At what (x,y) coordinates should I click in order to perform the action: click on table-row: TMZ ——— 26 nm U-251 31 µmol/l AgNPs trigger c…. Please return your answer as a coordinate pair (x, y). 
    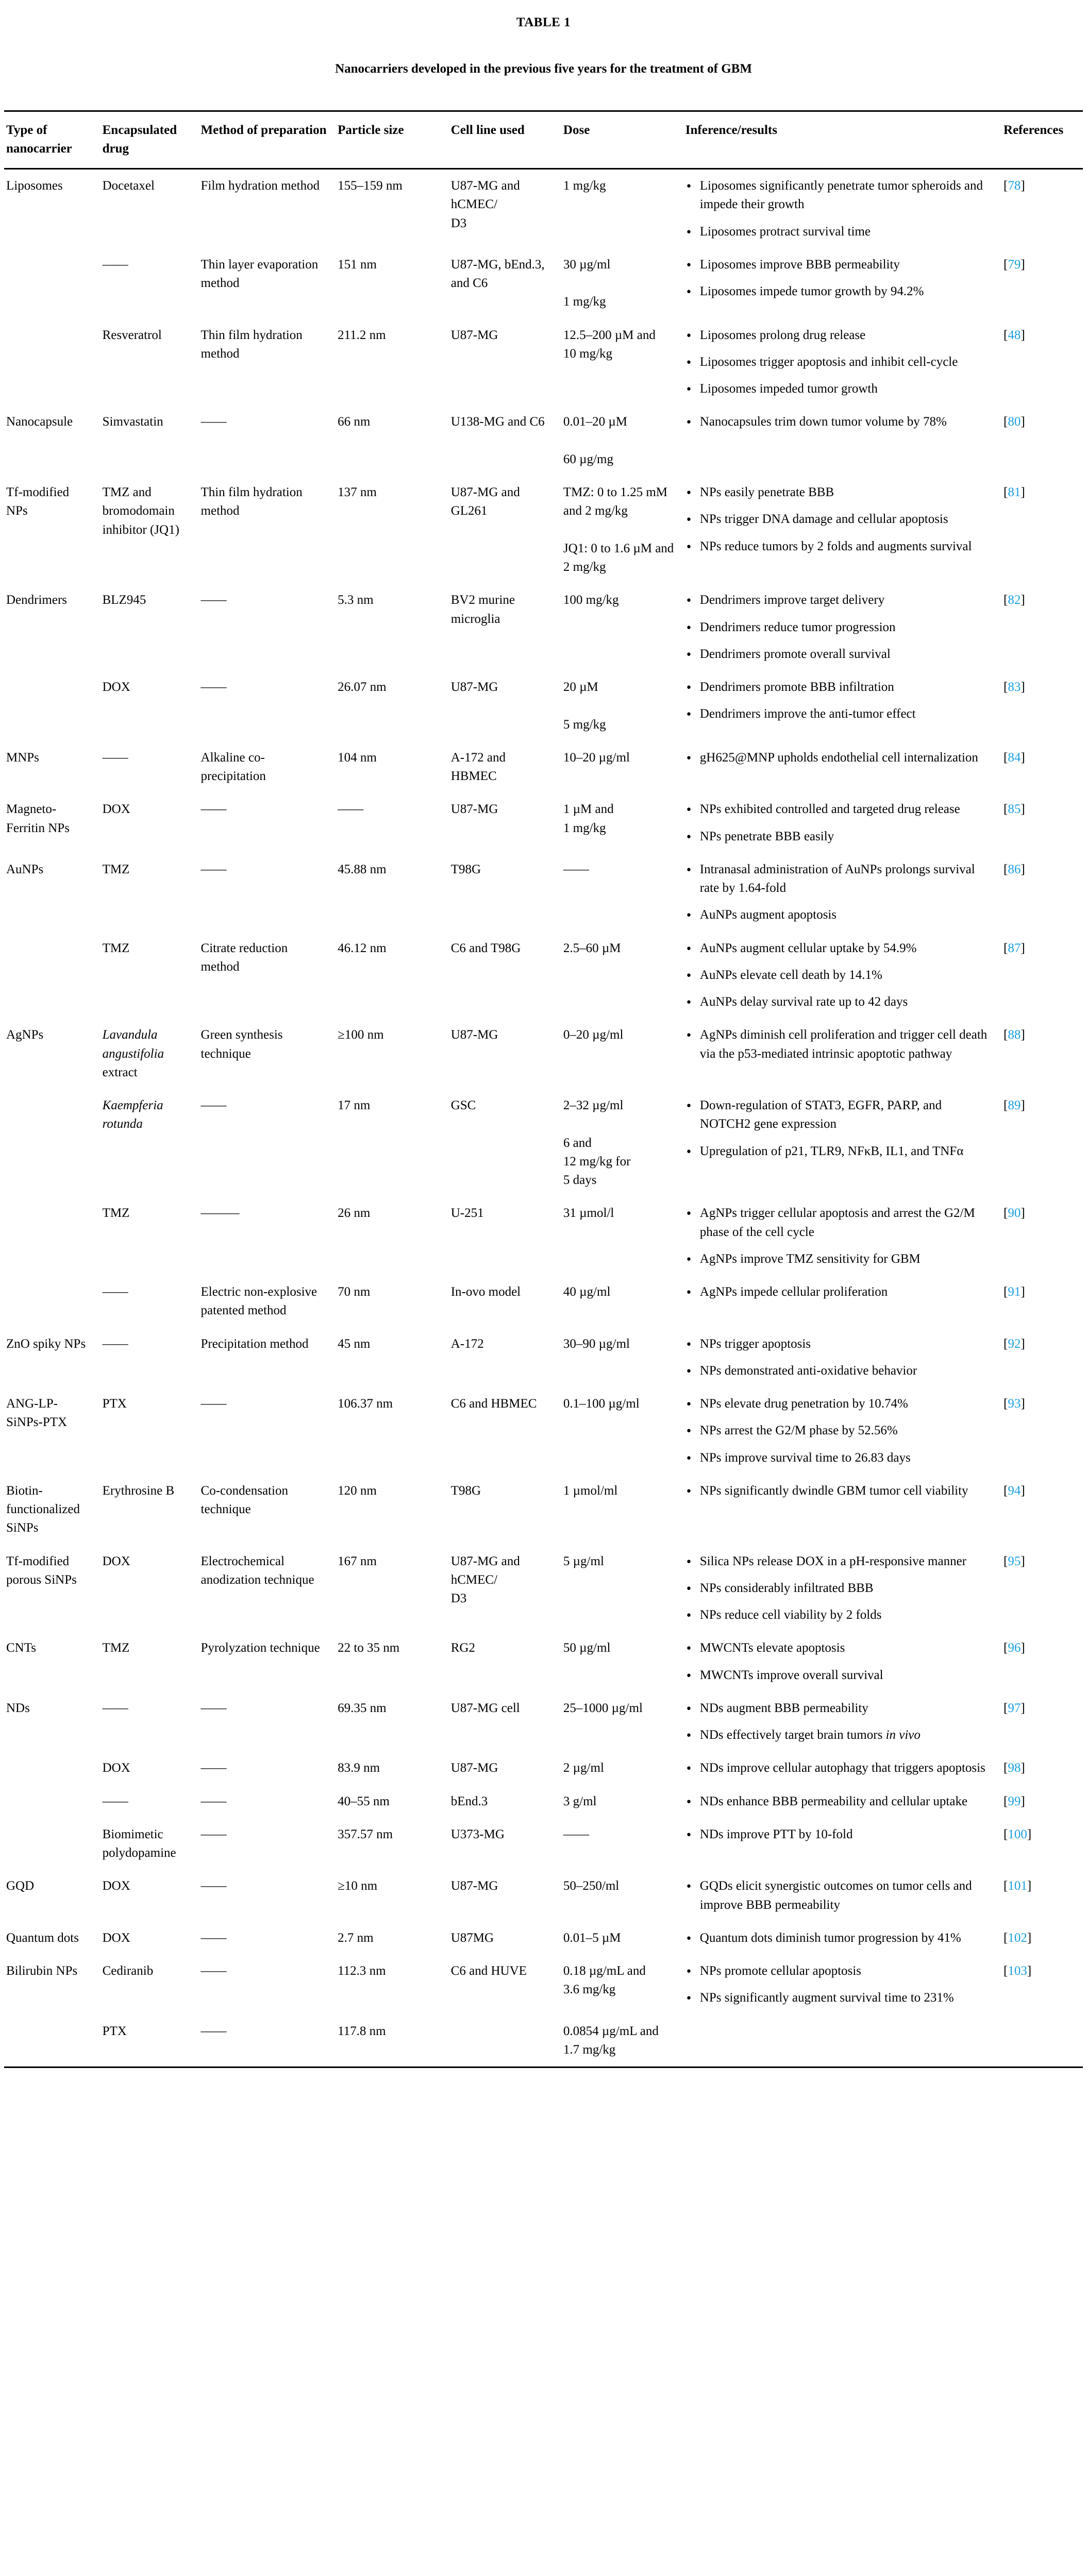
    Looking at the image, I should click on (543, 1236).